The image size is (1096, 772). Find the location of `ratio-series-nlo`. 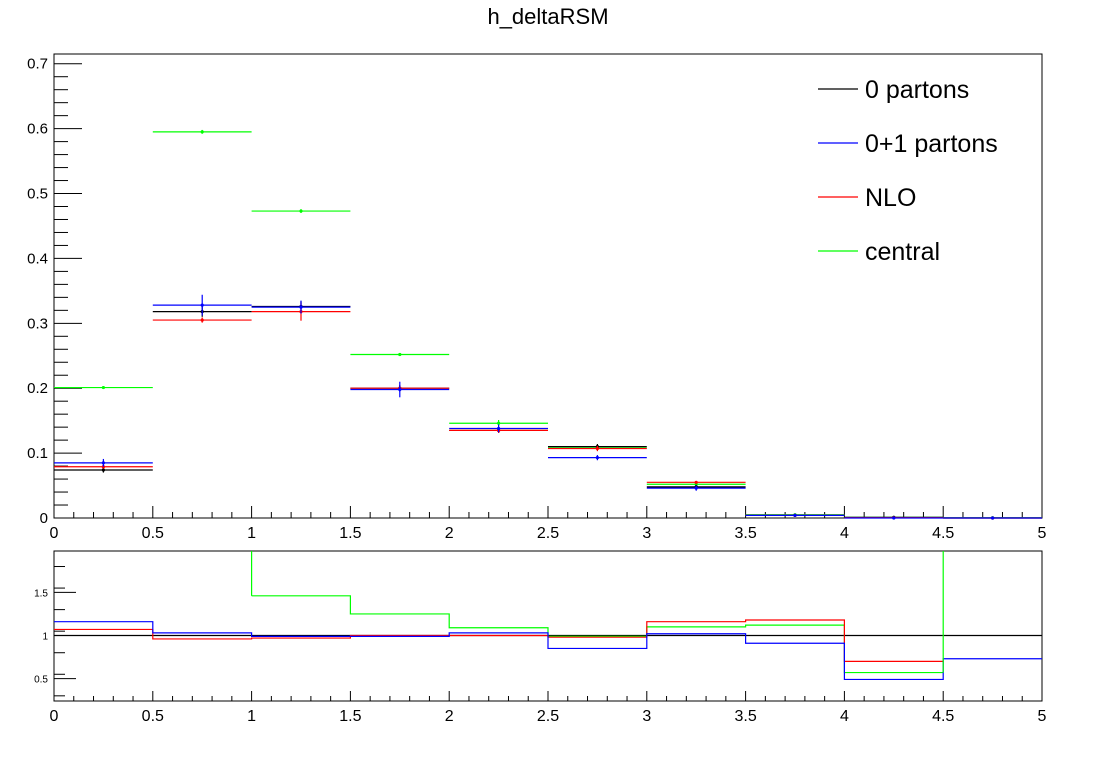

ratio-series-nlo is located at coordinates (499, 640).